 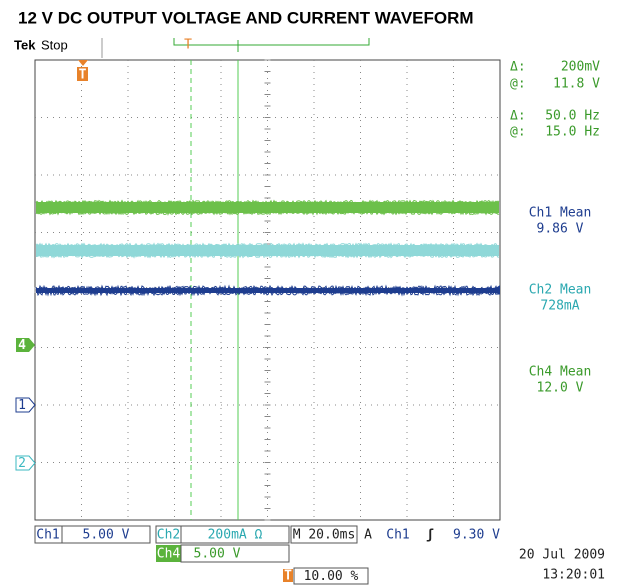 I want to click on trigger-pos-icon-label: T, so click(x=288, y=576).